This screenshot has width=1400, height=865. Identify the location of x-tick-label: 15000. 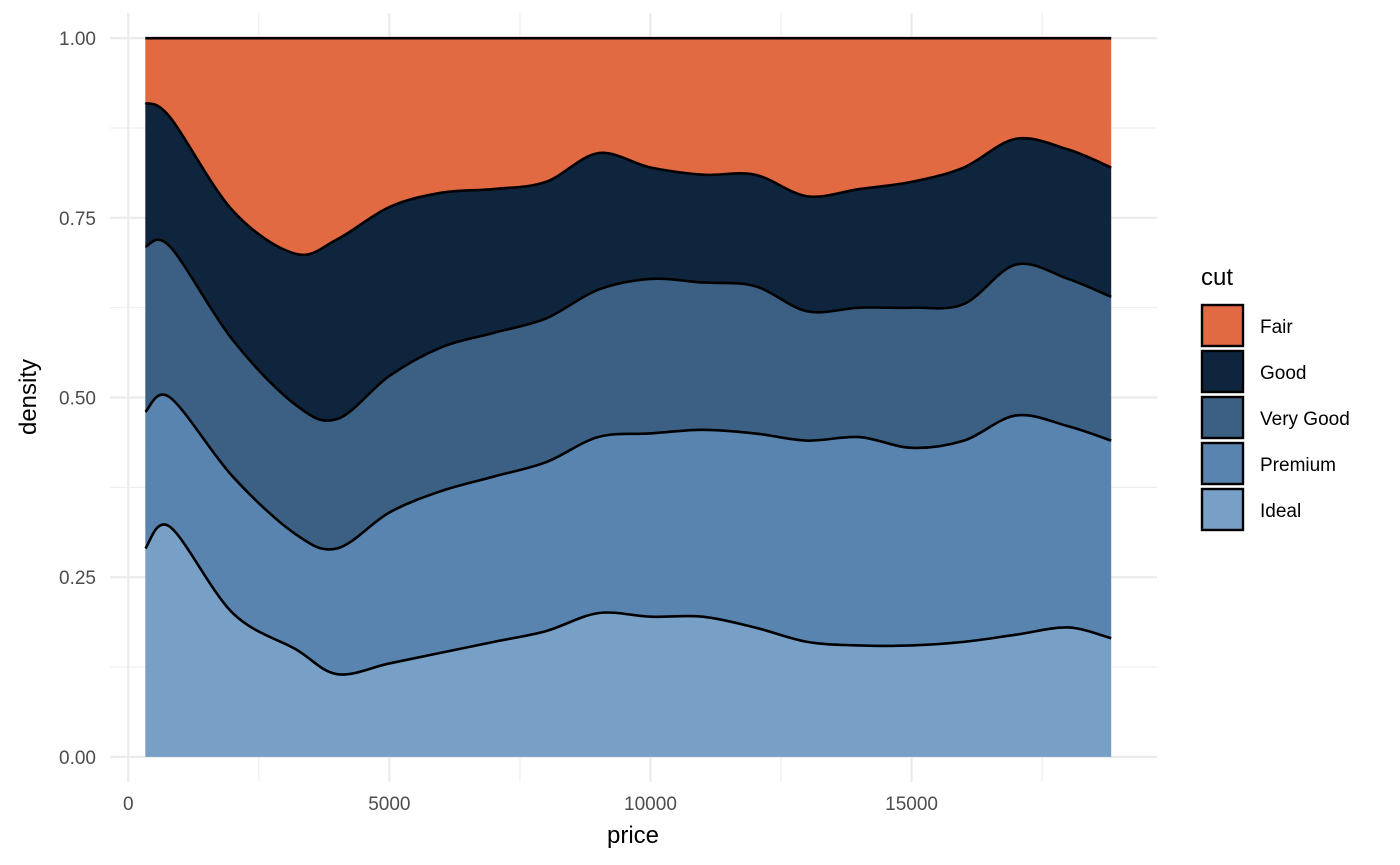
(911, 804).